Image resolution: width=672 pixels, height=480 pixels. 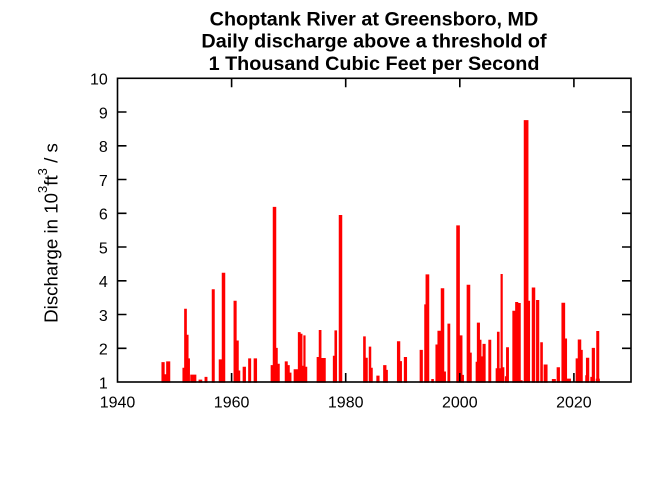 What do you see at coordinates (99, 80) in the screenshot?
I see `svg-text: 10` at bounding box center [99, 80].